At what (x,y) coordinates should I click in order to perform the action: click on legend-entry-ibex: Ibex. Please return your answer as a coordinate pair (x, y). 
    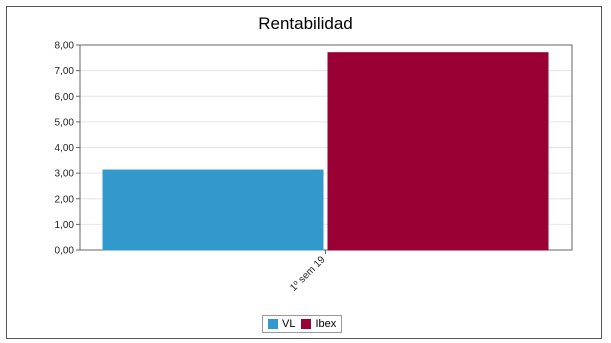
    Looking at the image, I should click on (318, 324).